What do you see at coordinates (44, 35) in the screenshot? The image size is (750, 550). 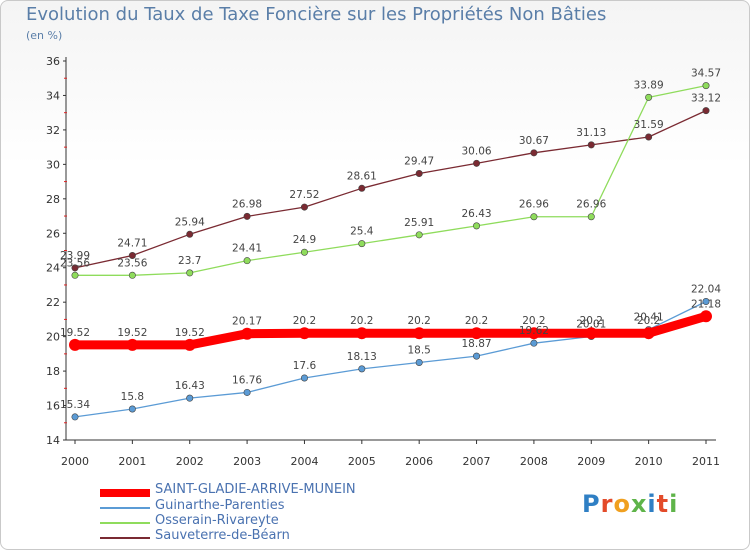 I see `chart-subtitle: (en %)` at bounding box center [44, 35].